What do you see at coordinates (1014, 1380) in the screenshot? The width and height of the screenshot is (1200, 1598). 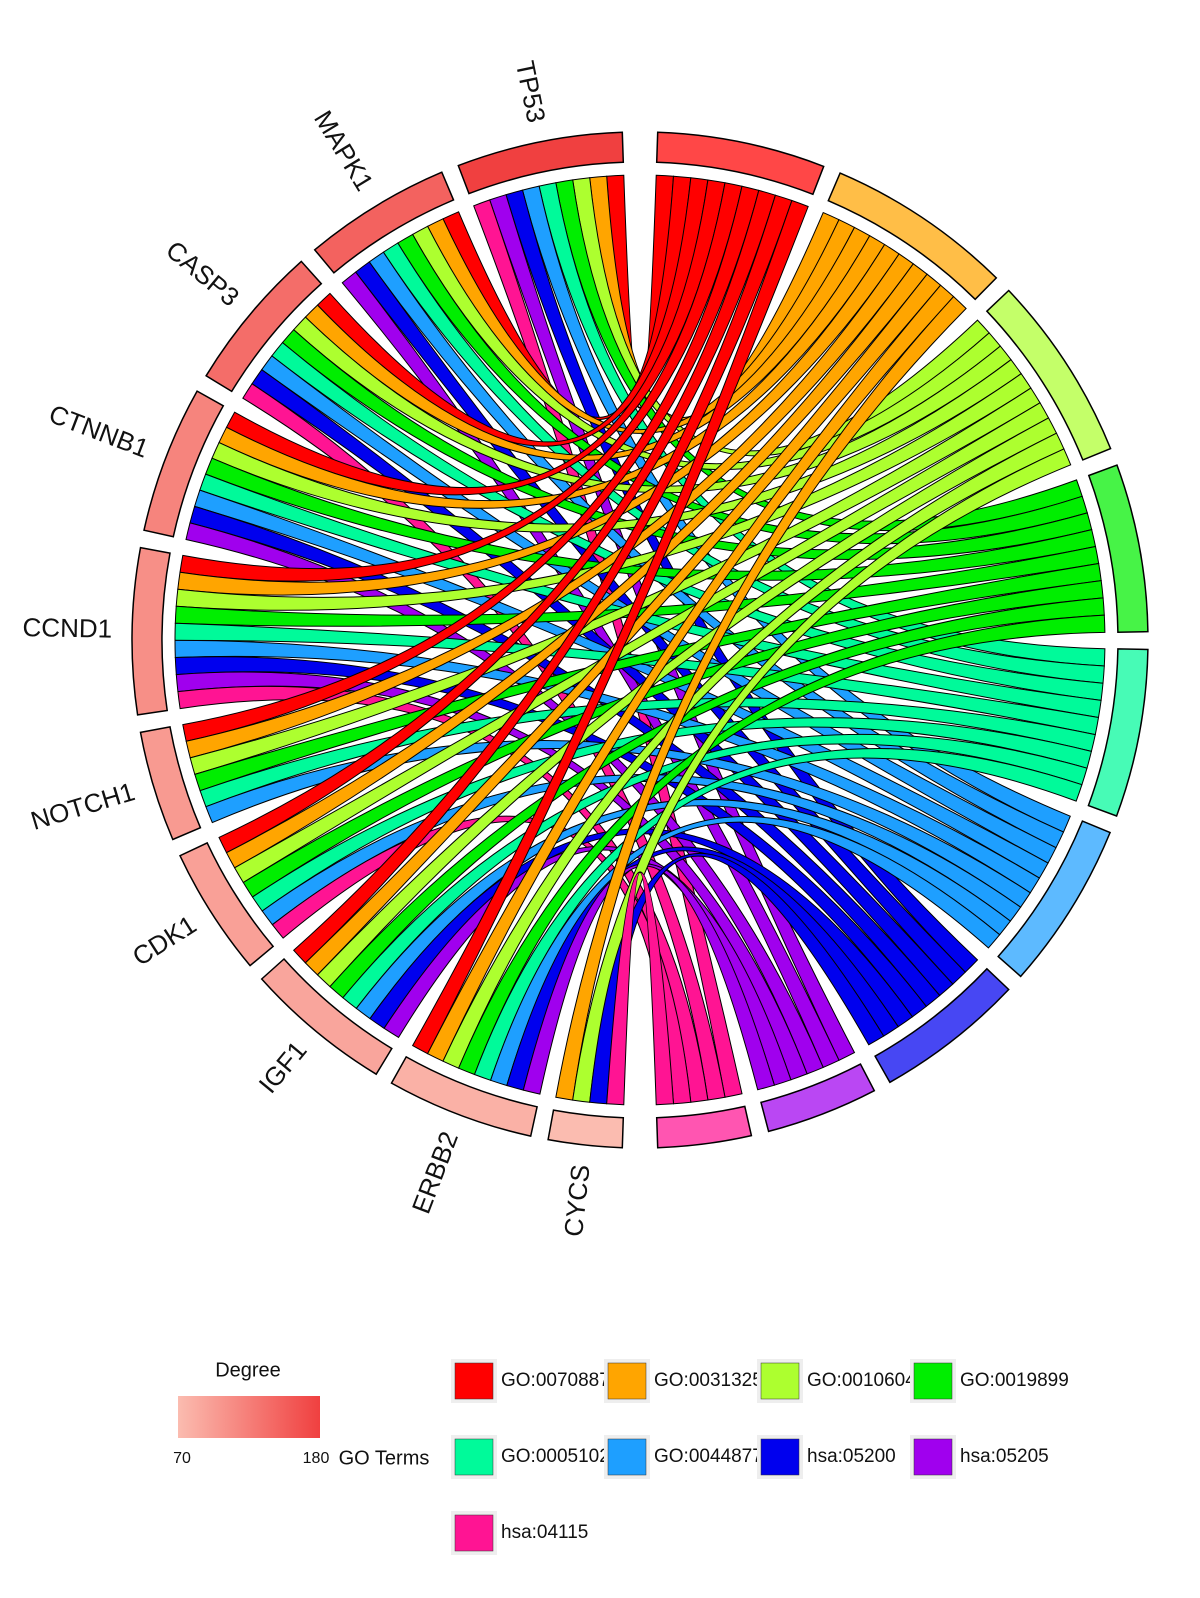 I see `legend-label: GO:0019899` at bounding box center [1014, 1380].